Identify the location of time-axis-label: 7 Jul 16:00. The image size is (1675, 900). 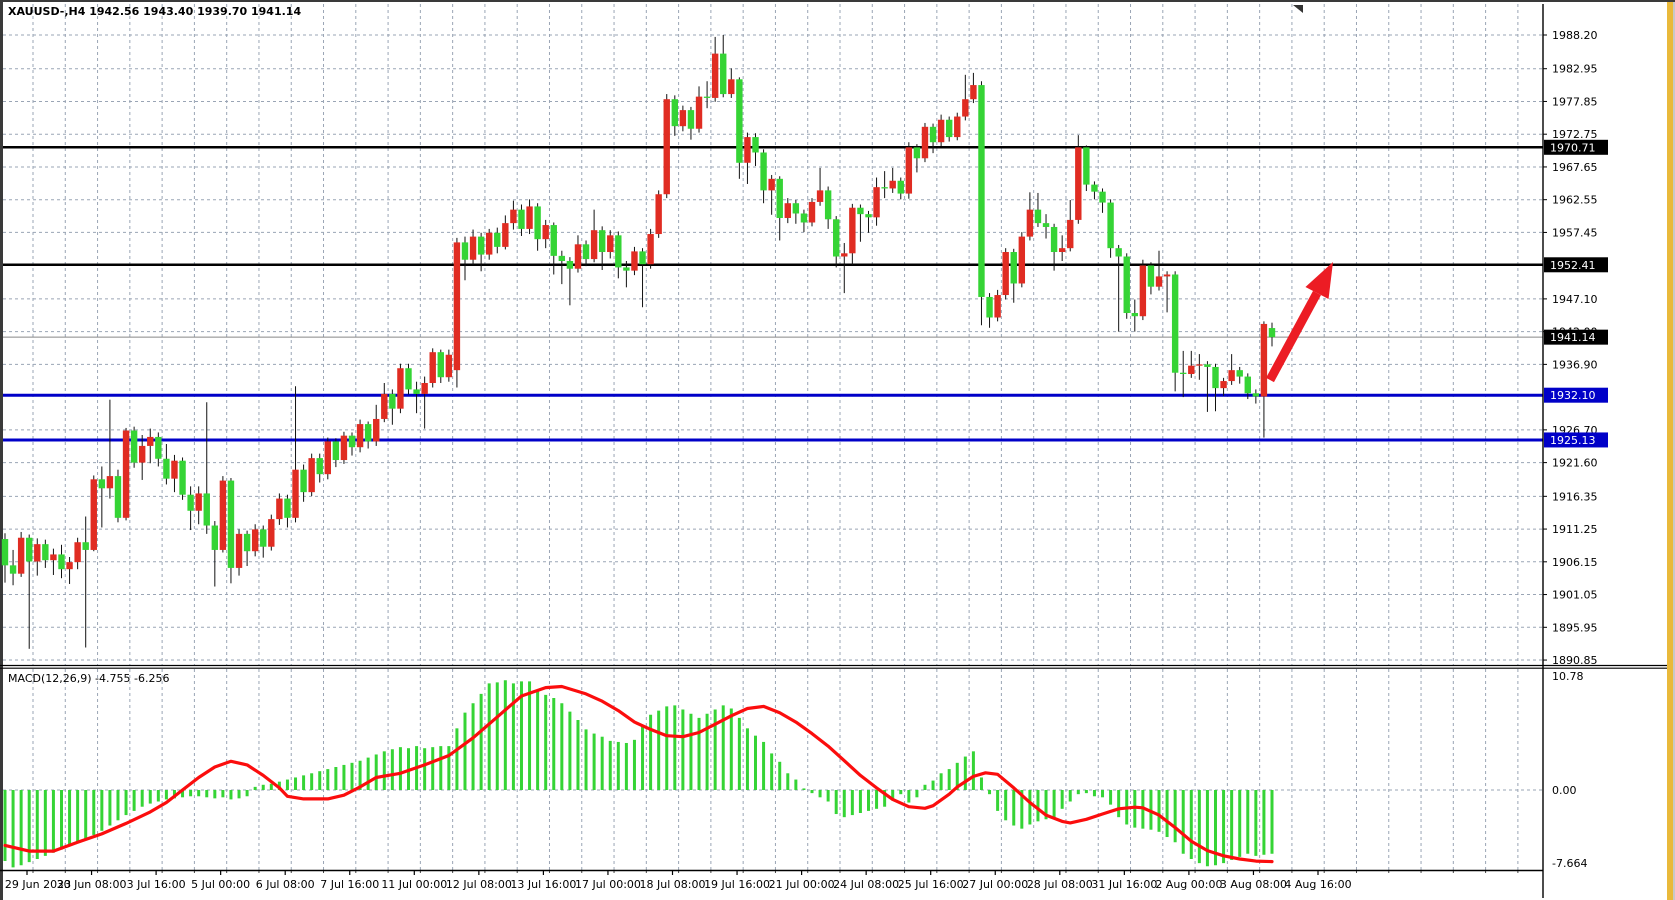
(349, 884).